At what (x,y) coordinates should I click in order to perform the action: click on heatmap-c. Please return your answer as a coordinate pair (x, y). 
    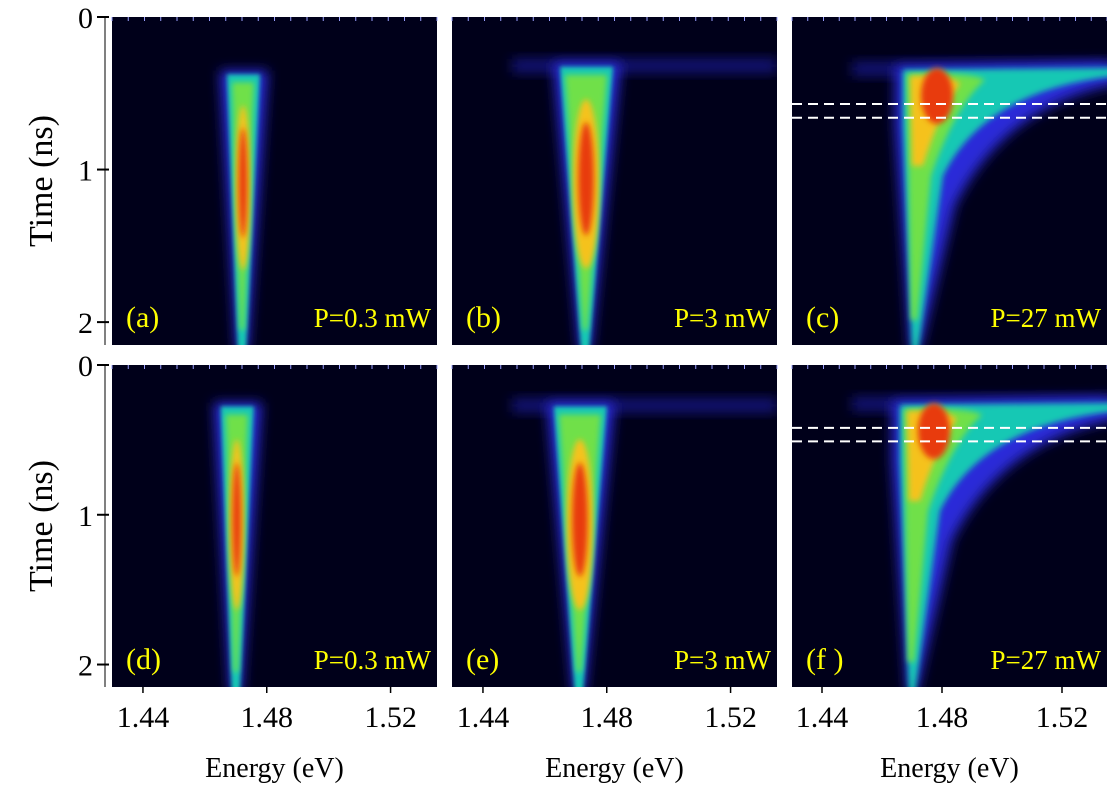
    Looking at the image, I should click on (979, 203).